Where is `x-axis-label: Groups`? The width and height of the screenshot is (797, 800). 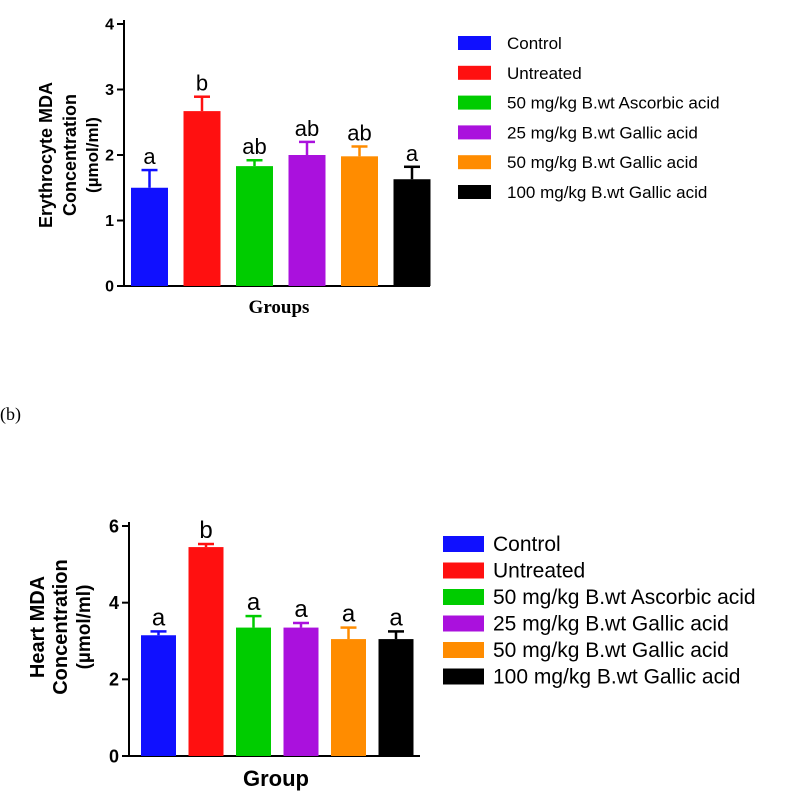
x-axis-label: Groups is located at coordinates (279, 307).